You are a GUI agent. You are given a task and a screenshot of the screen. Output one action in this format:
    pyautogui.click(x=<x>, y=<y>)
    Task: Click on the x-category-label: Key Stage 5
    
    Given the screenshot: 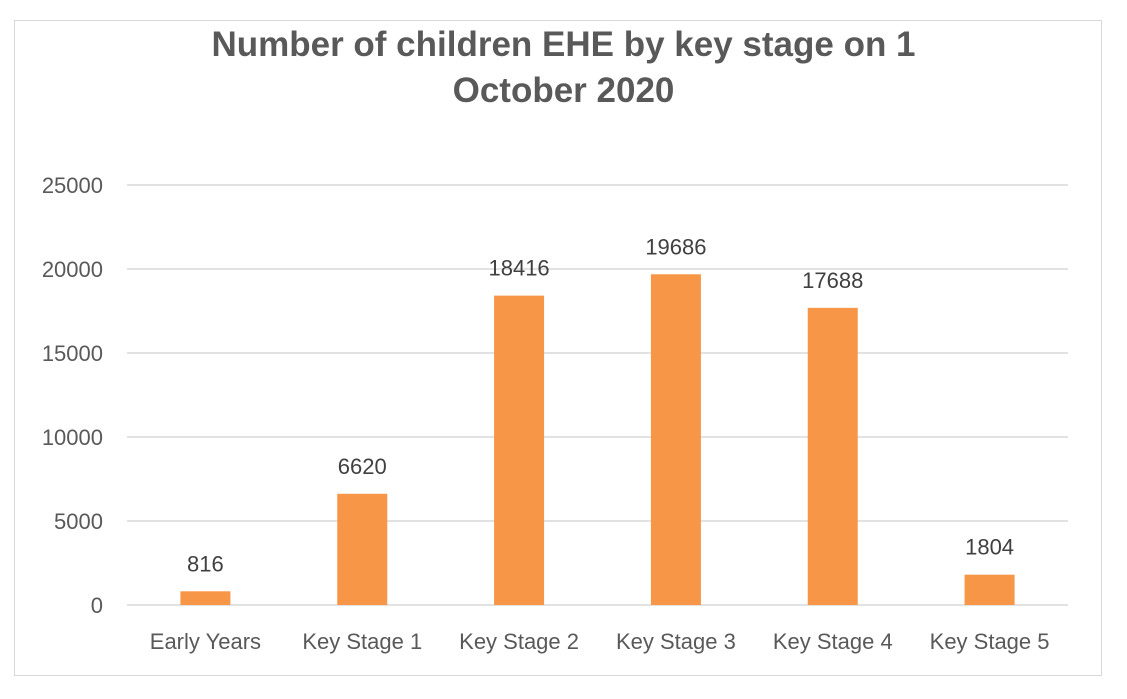 What is the action you would take?
    pyautogui.click(x=990, y=641)
    